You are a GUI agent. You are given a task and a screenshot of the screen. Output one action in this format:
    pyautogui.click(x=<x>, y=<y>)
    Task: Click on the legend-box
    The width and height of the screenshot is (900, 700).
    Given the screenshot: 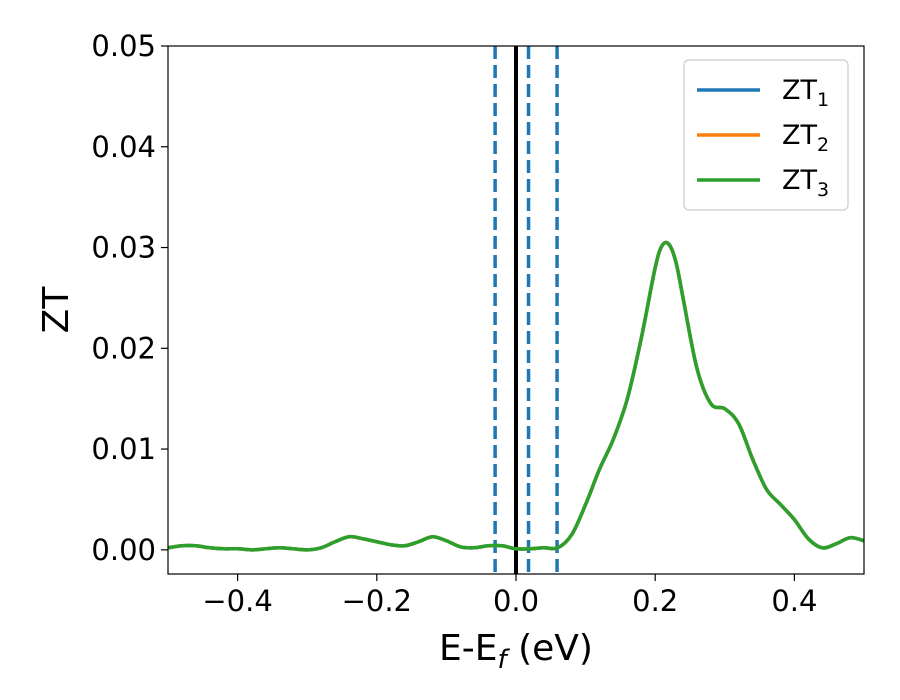 What is the action you would take?
    pyautogui.click(x=766, y=135)
    